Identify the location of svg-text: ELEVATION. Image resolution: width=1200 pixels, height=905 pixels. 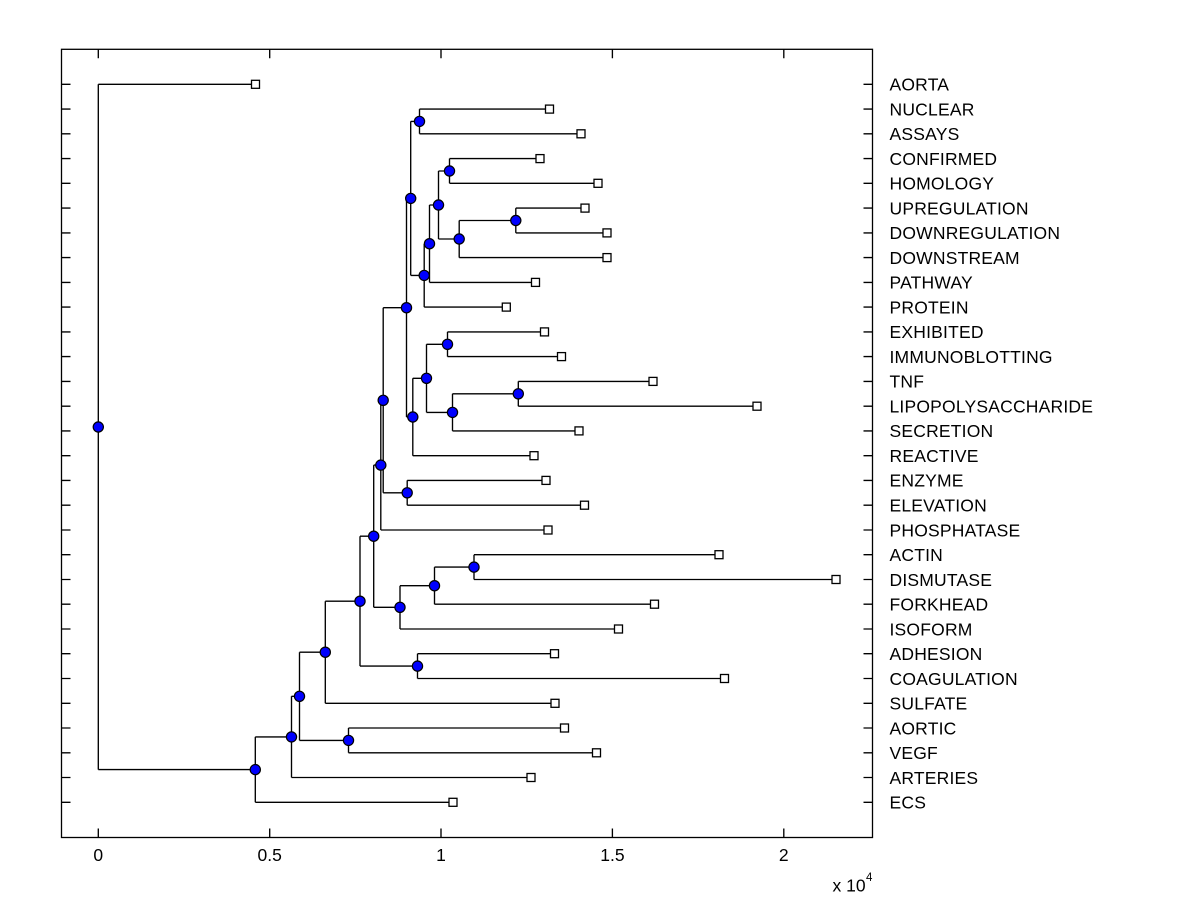
(938, 506).